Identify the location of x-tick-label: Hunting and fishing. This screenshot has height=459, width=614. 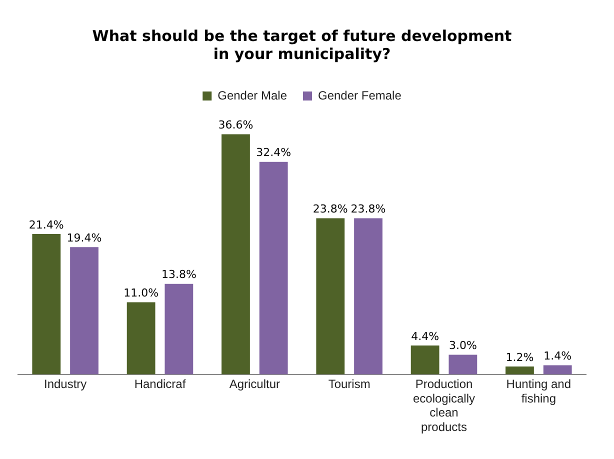
(539, 391).